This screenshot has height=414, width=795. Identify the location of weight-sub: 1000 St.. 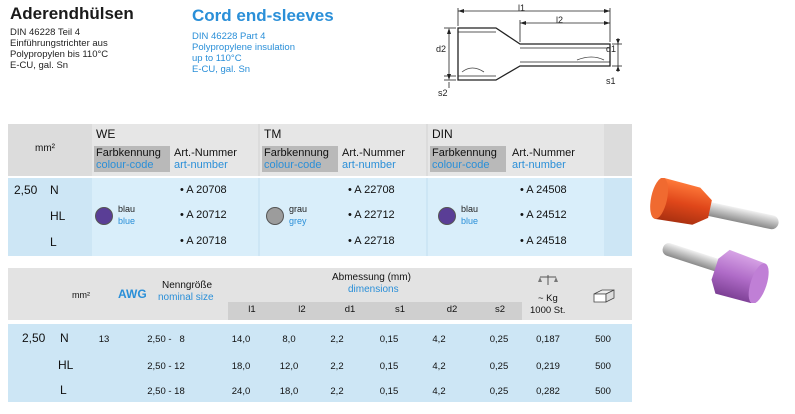
(548, 310).